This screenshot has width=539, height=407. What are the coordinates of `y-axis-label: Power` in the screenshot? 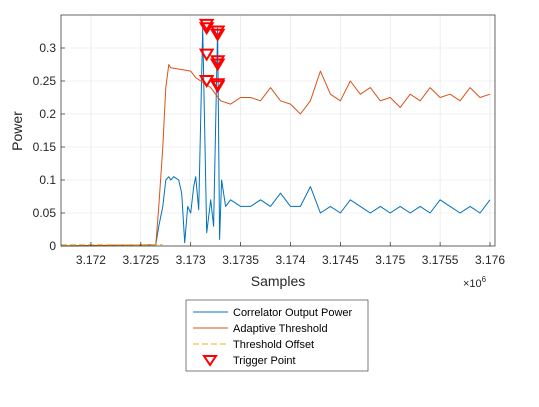 It's located at (17, 131).